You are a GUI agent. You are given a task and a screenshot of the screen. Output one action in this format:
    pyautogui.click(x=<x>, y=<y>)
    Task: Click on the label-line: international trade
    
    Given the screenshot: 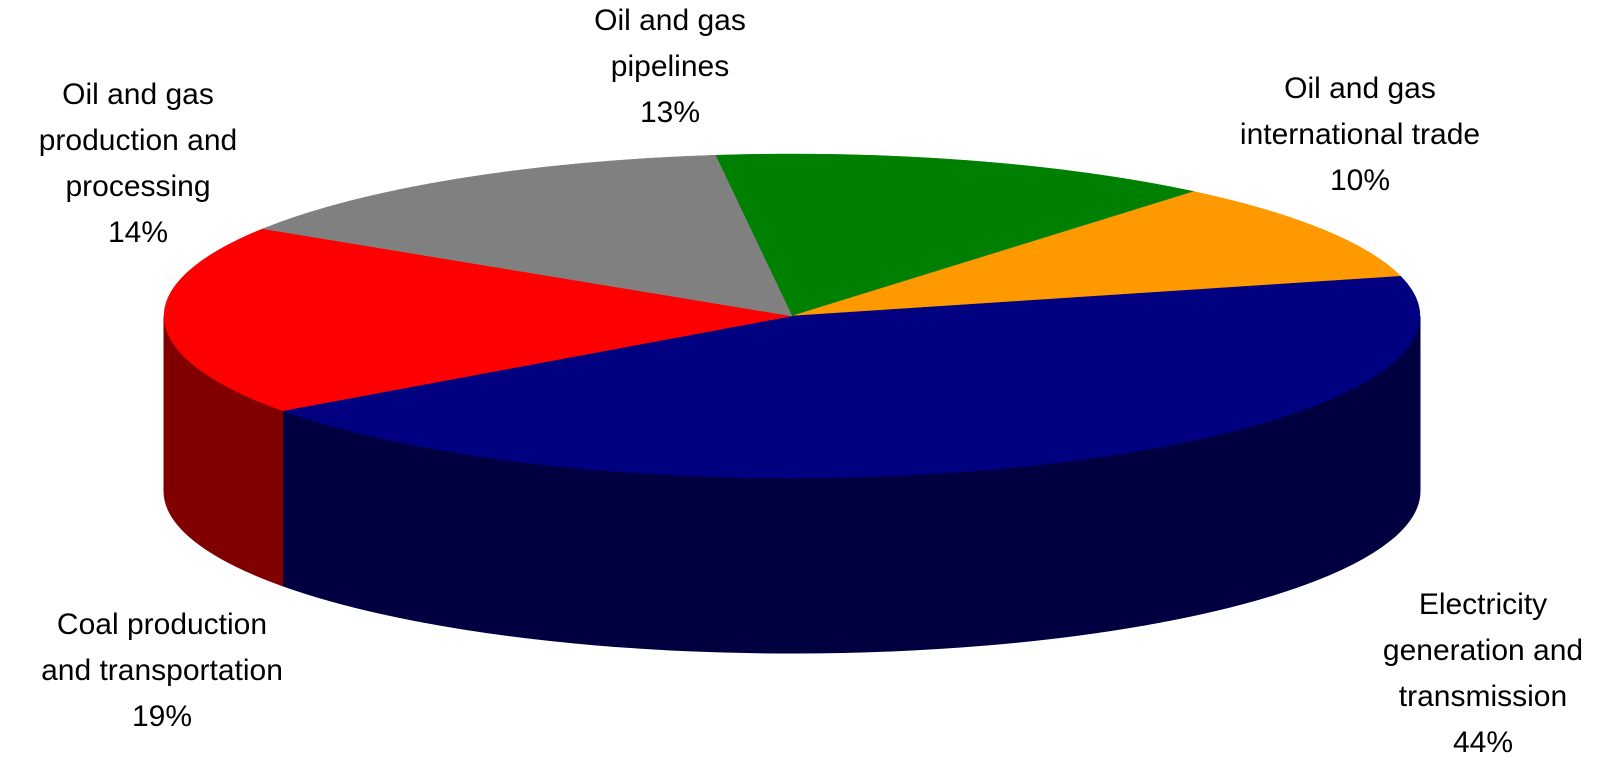 What is the action you would take?
    pyautogui.click(x=1360, y=134)
    